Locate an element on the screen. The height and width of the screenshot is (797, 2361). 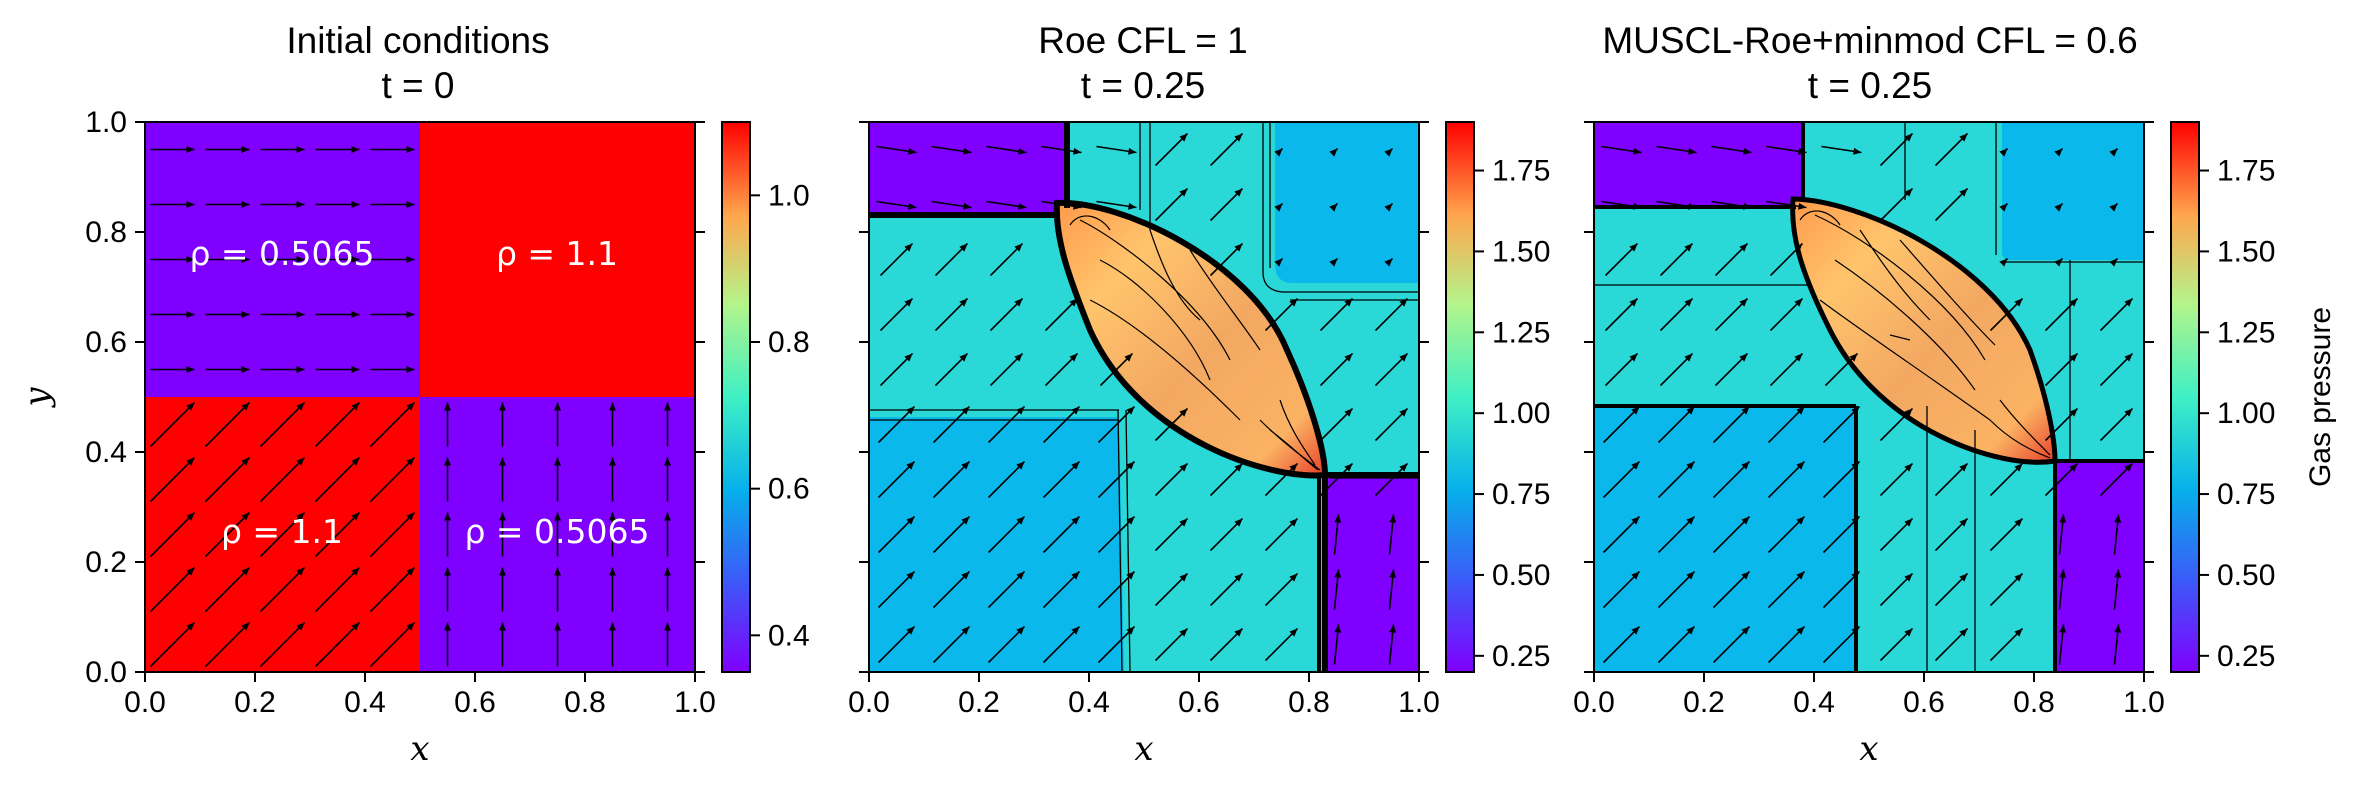
panel3-region-top-left is located at coordinates (1698, 164).